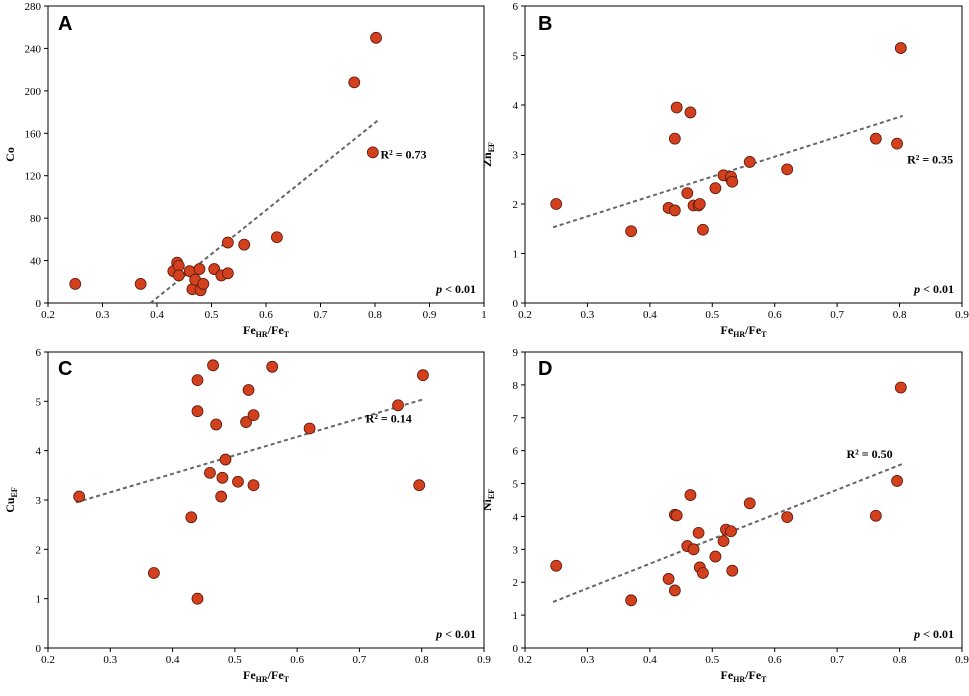 This screenshot has width=969, height=696. I want to click on y-tick-label-c: 0, so click(39, 649).